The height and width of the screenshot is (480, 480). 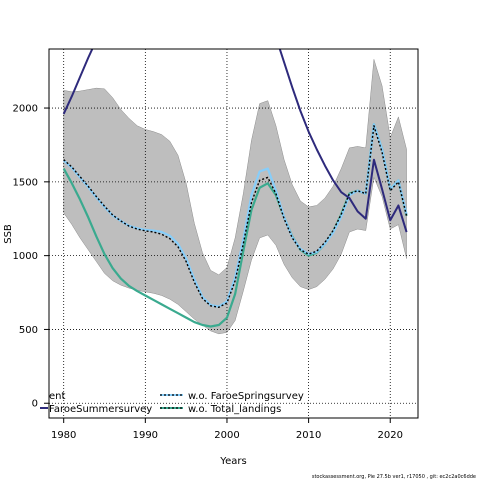 What do you see at coordinates (232, 461) in the screenshot?
I see `x-axis-title: Years` at bounding box center [232, 461].